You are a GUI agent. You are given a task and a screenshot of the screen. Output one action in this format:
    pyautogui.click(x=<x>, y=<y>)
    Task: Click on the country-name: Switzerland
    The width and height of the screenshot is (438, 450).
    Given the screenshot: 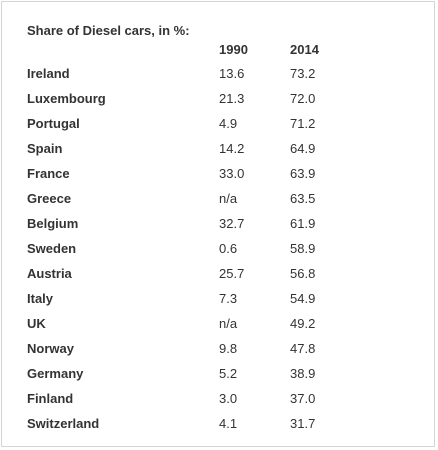 What is the action you would take?
    pyautogui.click(x=63, y=423)
    